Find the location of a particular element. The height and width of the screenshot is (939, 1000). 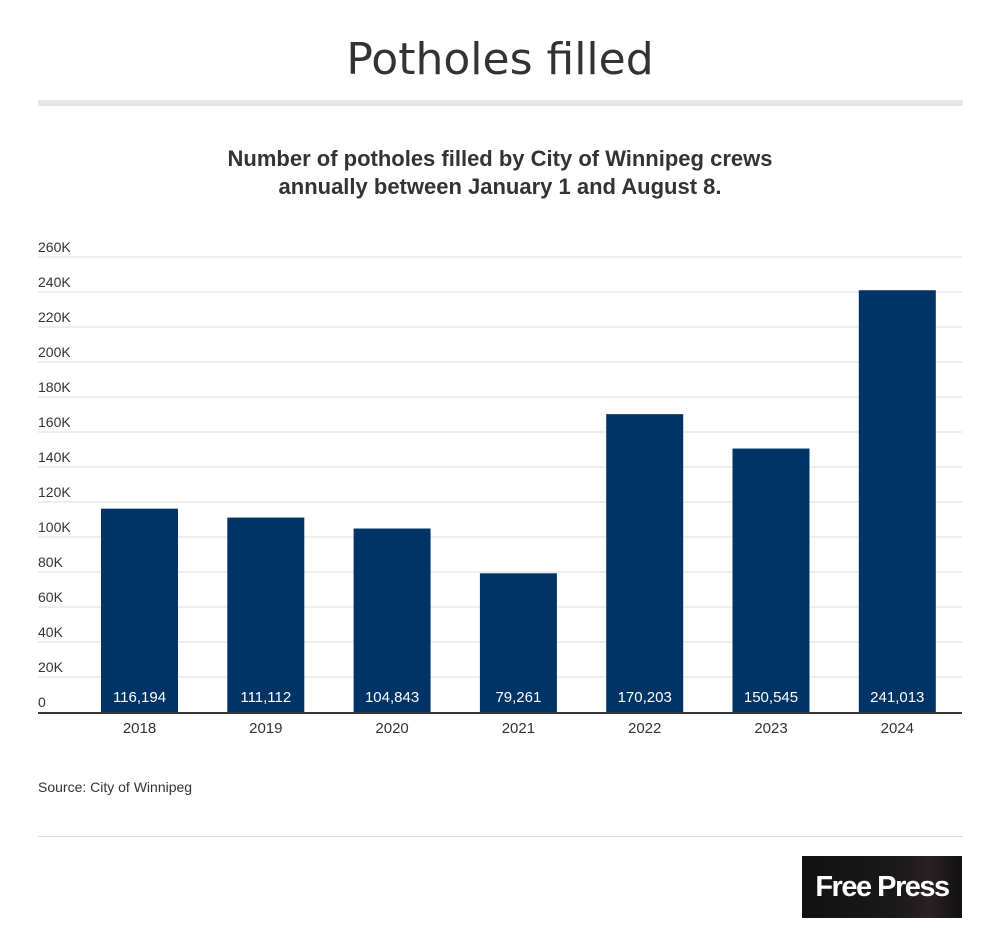

x-tick-label: 2019 is located at coordinates (265, 728).